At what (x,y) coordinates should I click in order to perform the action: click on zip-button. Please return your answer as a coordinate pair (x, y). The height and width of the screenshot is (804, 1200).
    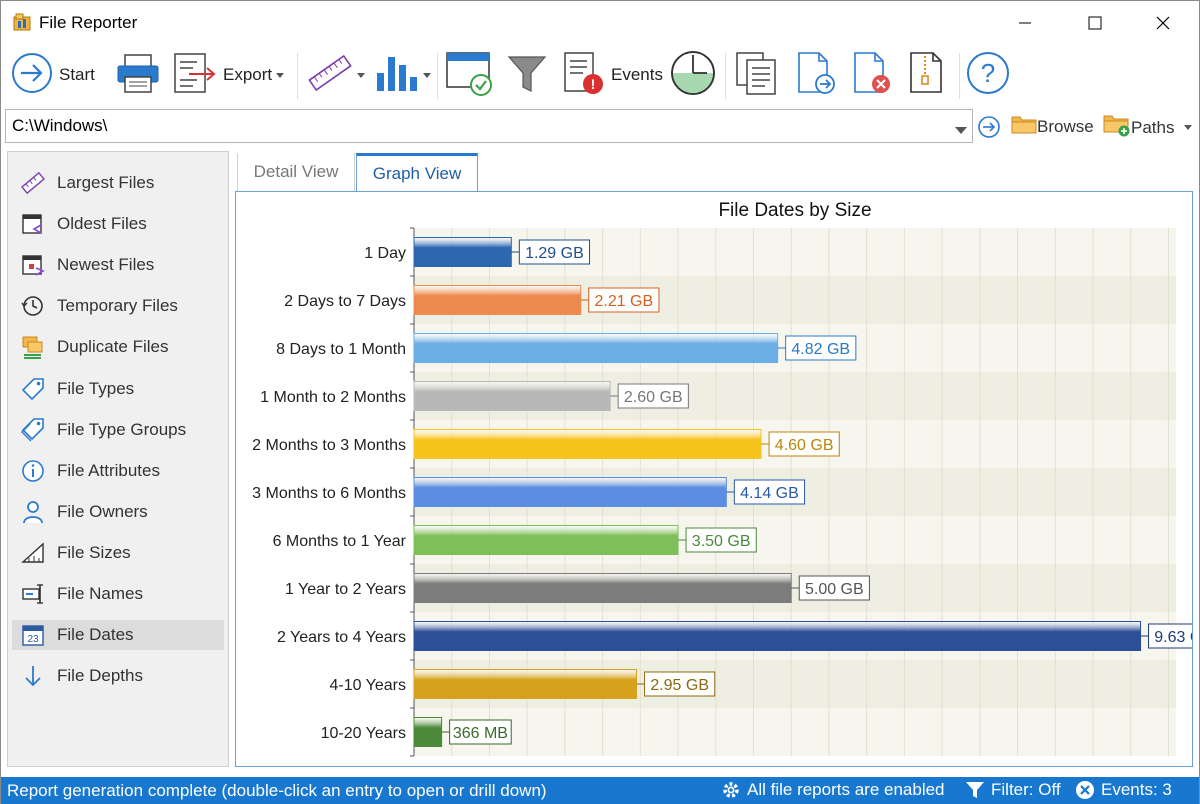
    Looking at the image, I should click on (927, 75).